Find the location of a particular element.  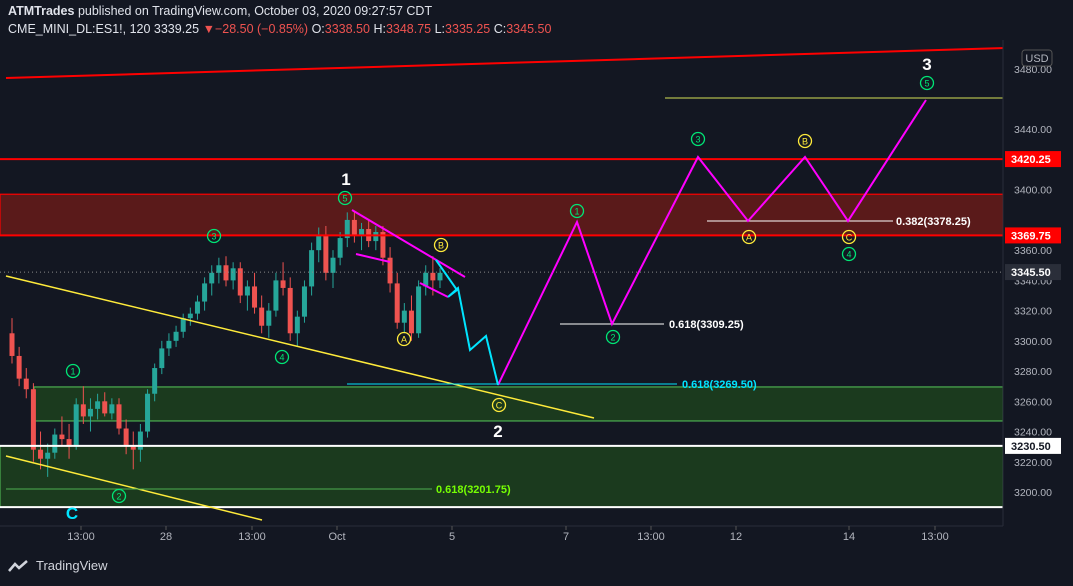

price-badge-text: 3345.50 is located at coordinates (1031, 273).